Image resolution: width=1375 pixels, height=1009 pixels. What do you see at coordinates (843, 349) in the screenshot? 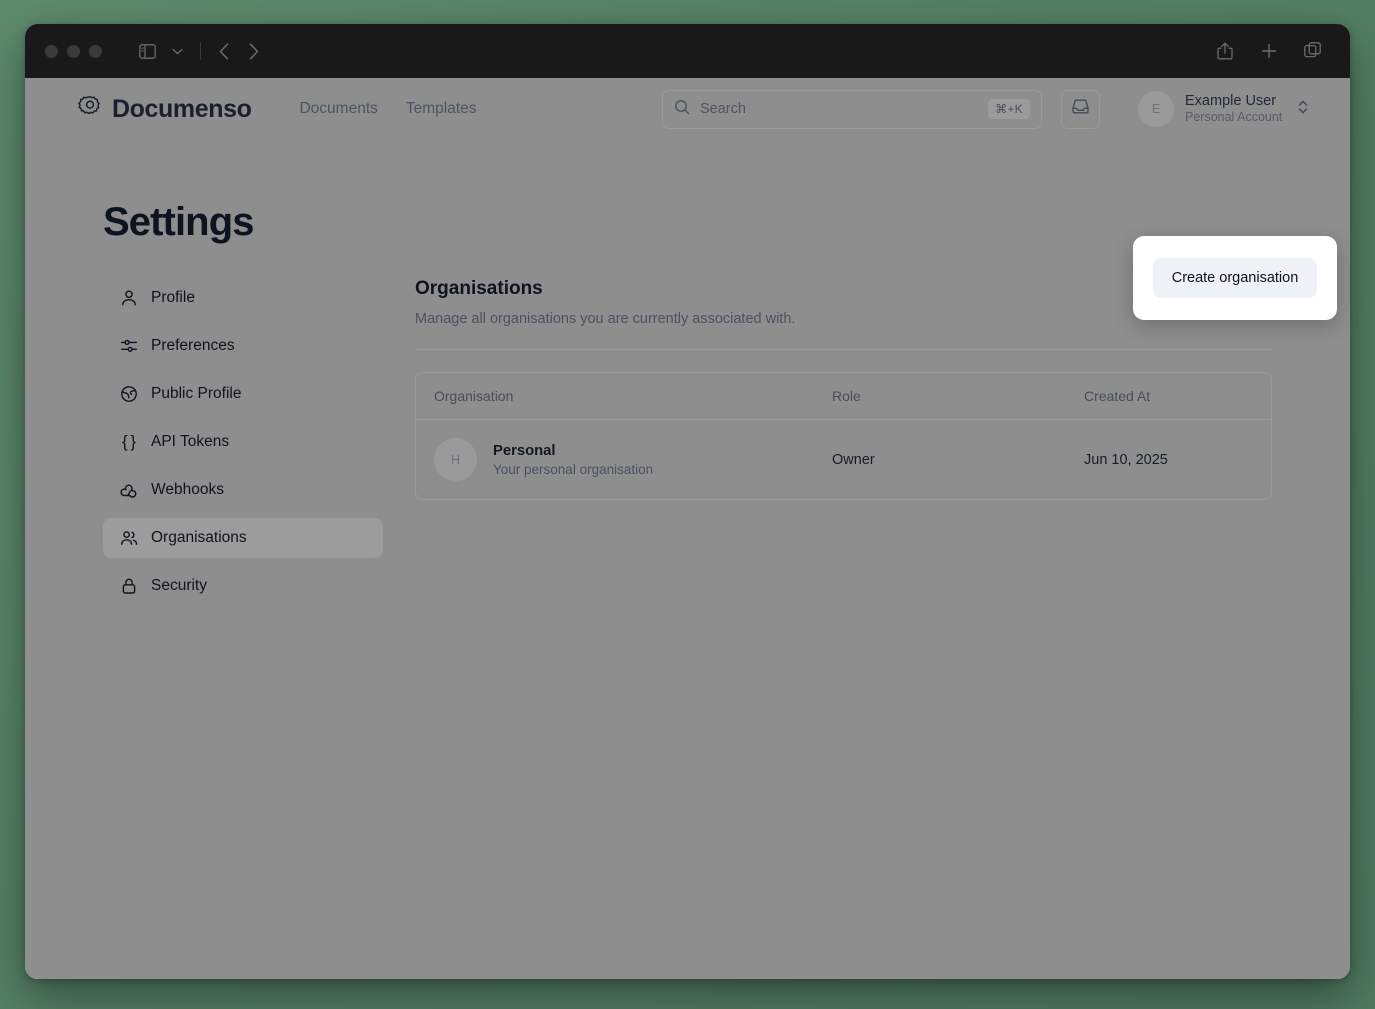
I see `section-divider` at bounding box center [843, 349].